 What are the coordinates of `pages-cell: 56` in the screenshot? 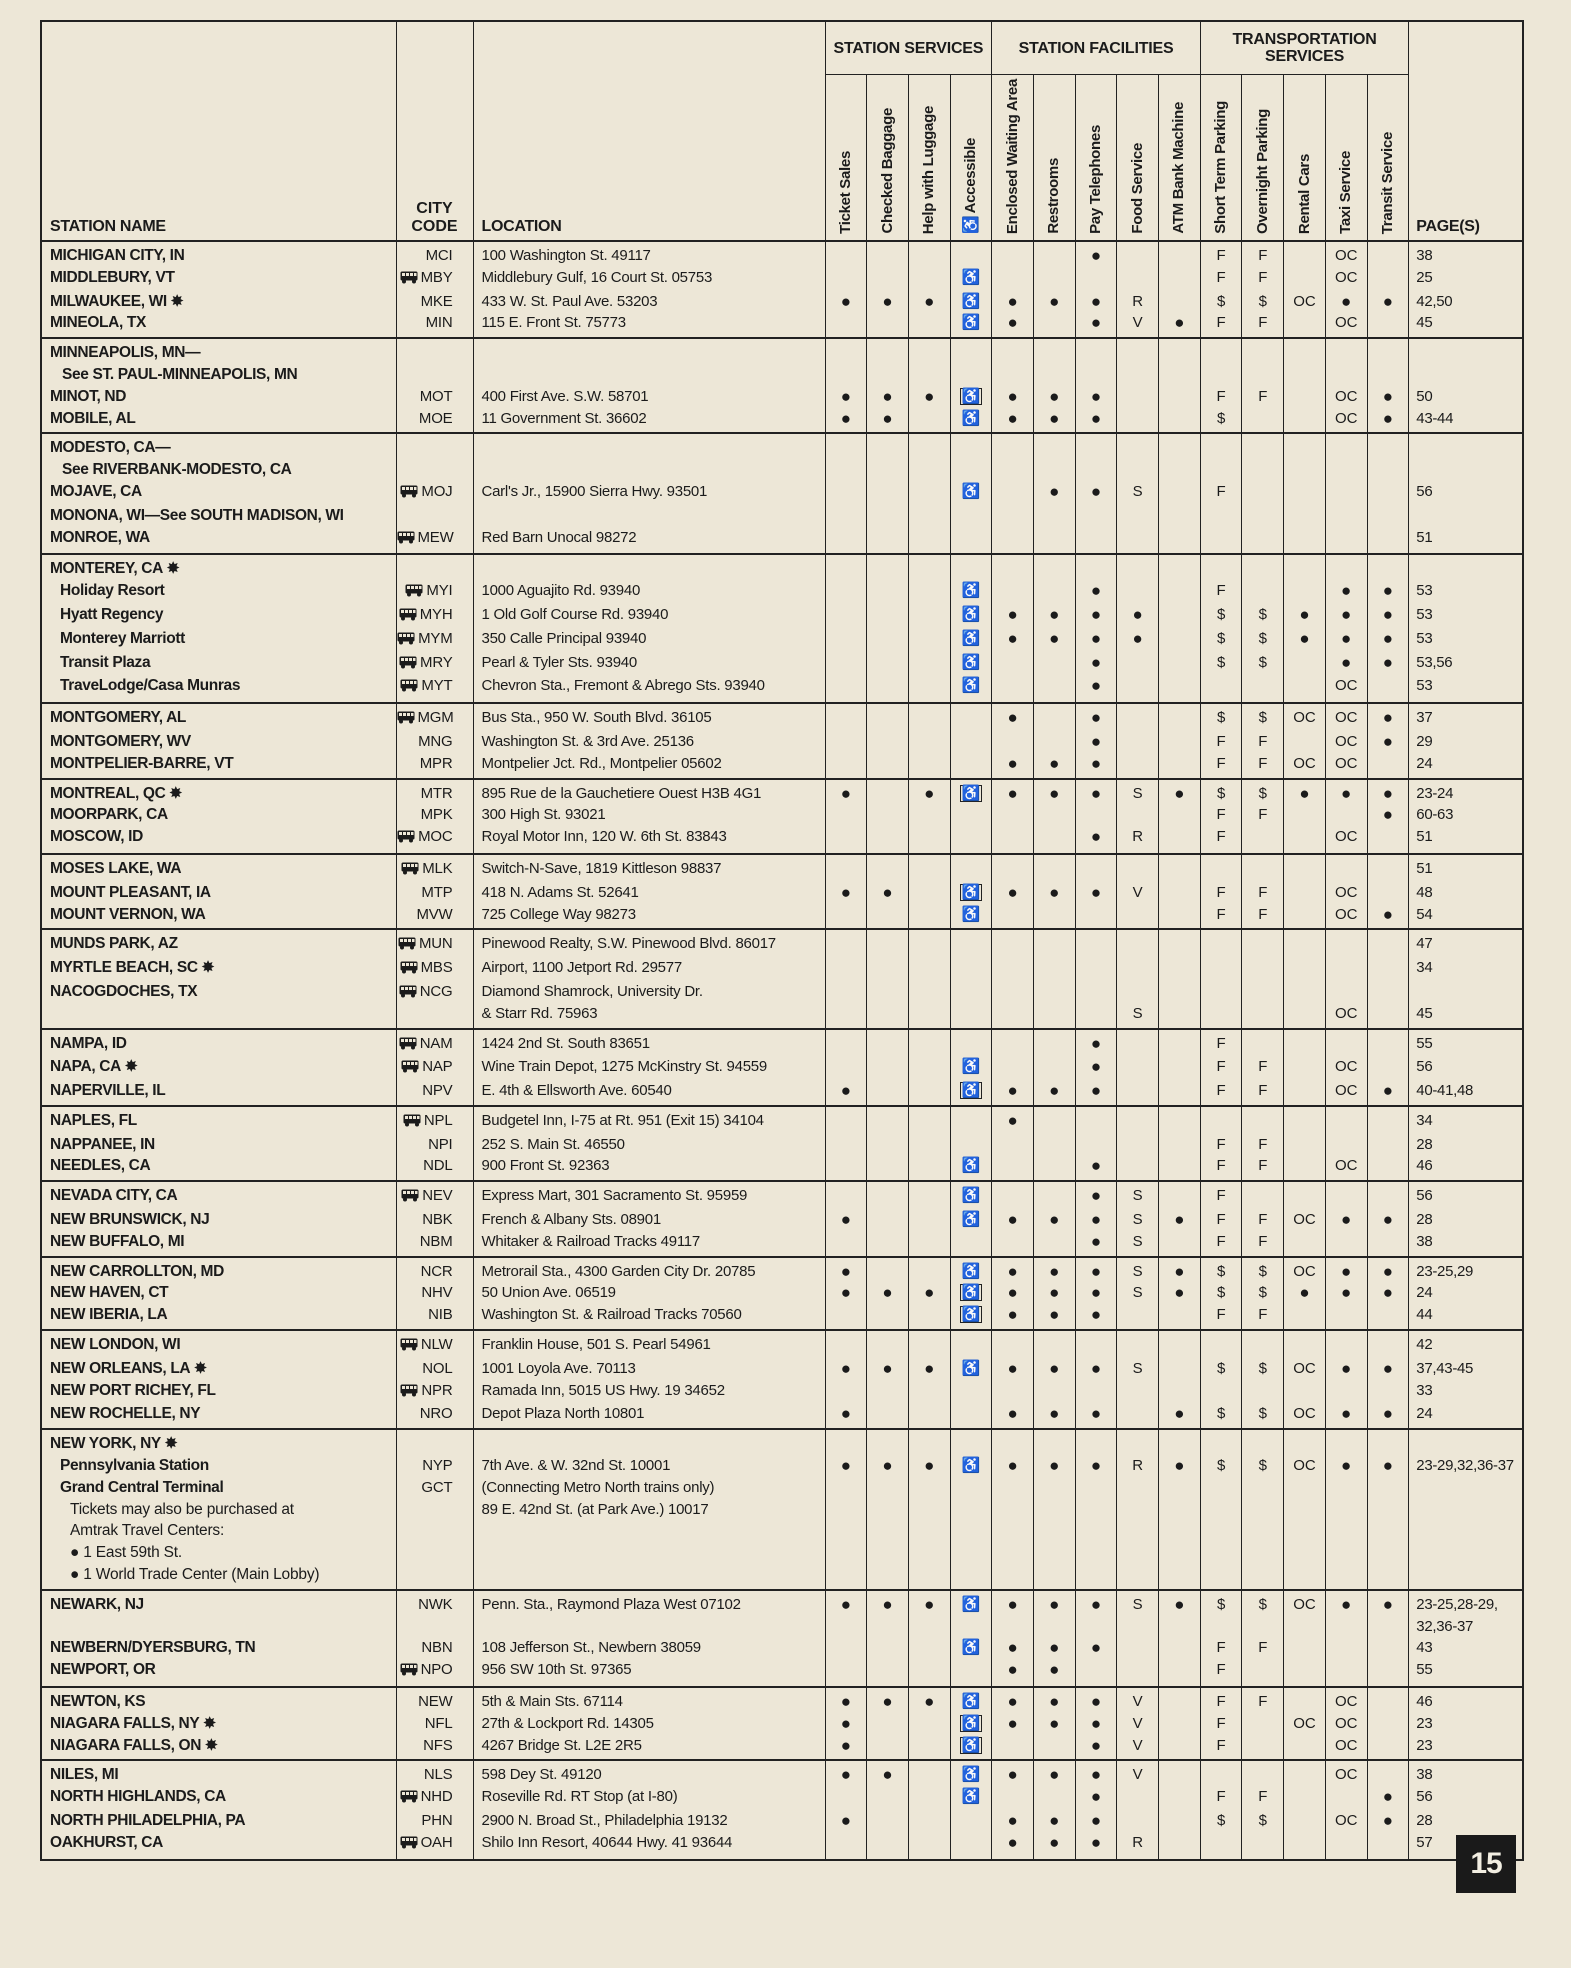 It's located at (1466, 1798).